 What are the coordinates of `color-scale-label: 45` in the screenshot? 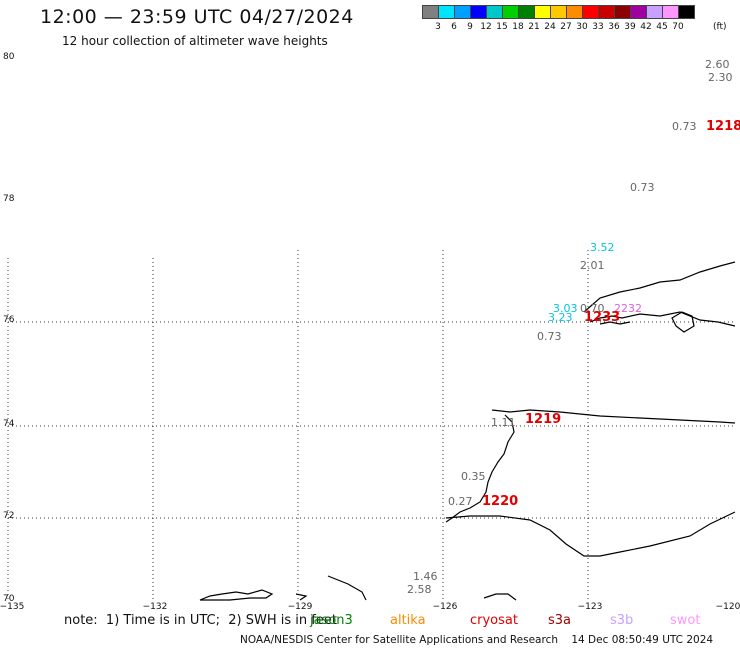 It's located at (662, 27).